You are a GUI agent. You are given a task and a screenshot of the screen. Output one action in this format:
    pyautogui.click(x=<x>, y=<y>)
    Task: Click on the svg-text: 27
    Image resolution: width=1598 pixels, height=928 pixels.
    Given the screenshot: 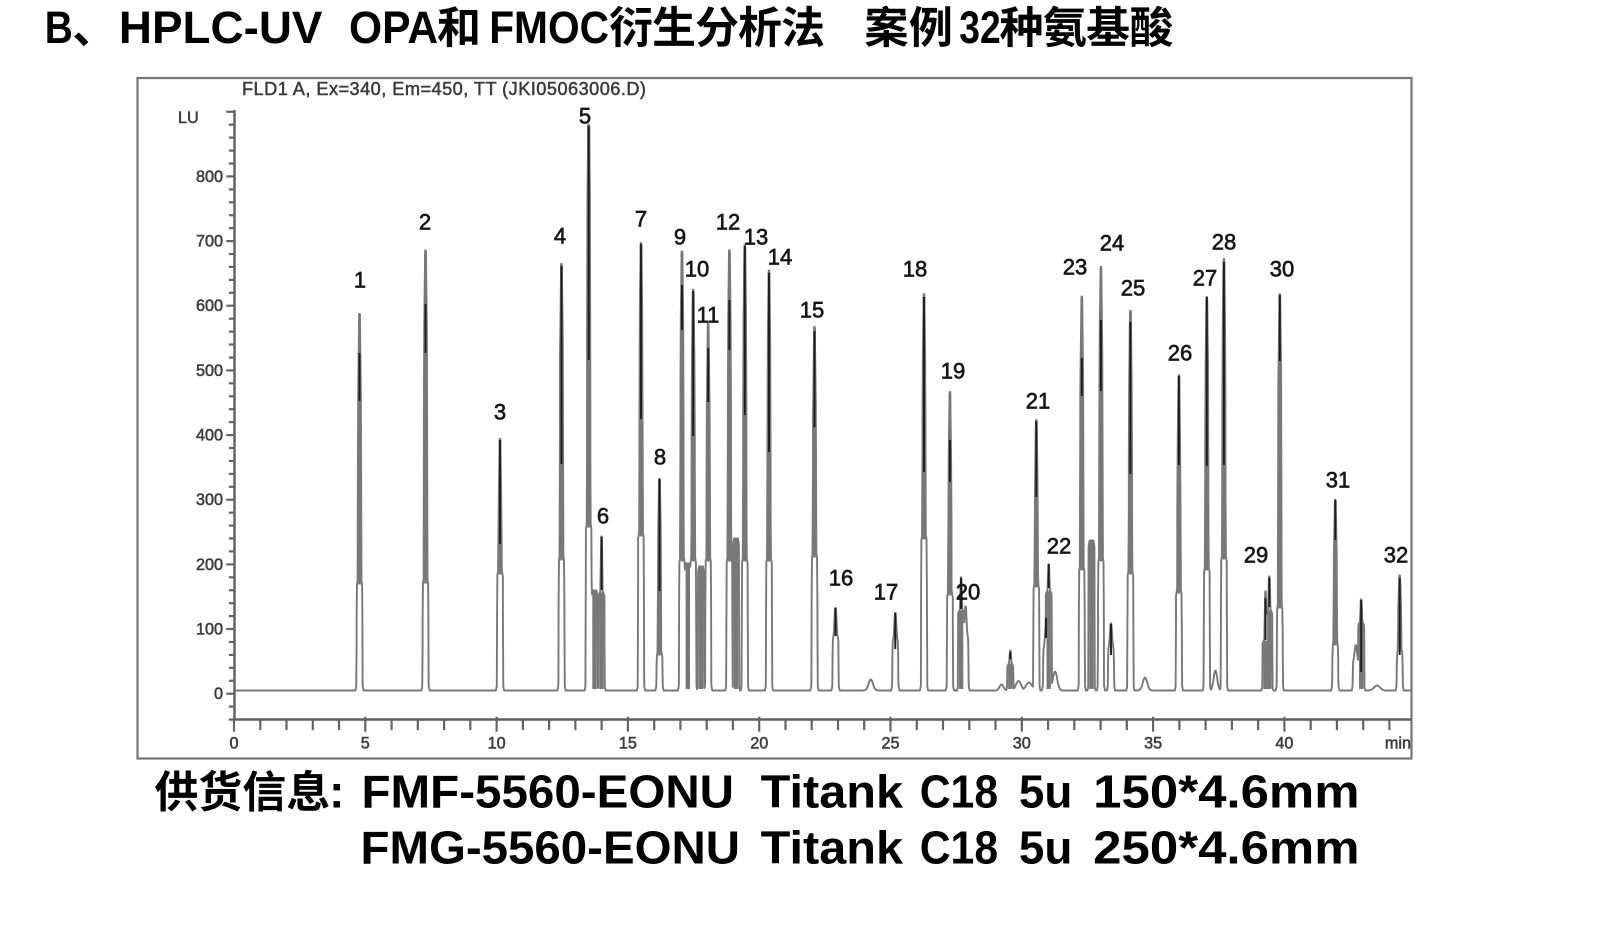 What is the action you would take?
    pyautogui.click(x=1205, y=278)
    